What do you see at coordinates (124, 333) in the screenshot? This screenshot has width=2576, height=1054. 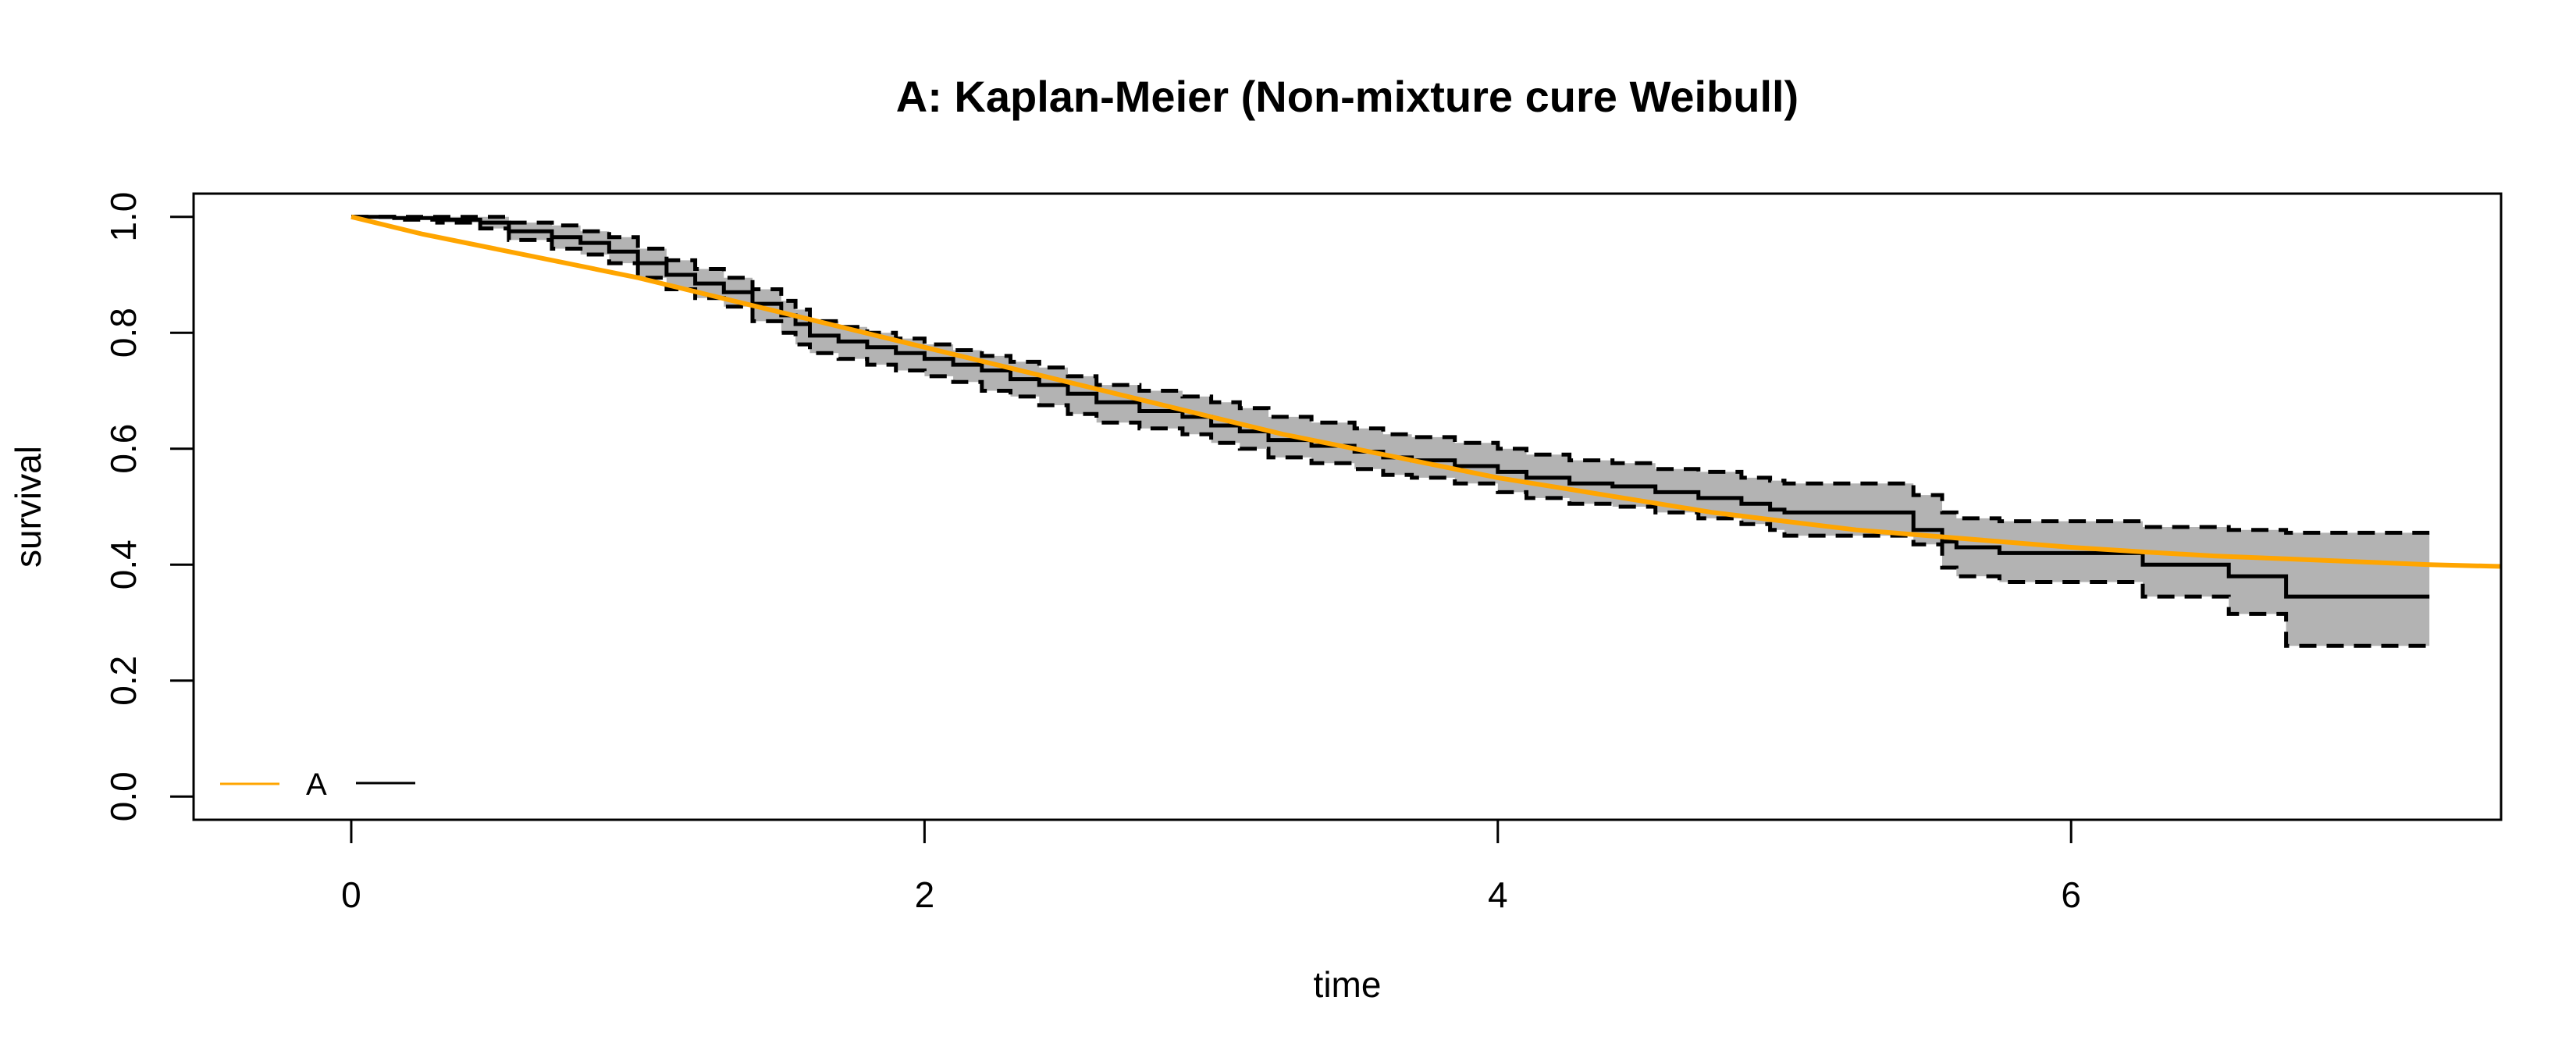 I see `y-tick-label: 0.8` at bounding box center [124, 333].